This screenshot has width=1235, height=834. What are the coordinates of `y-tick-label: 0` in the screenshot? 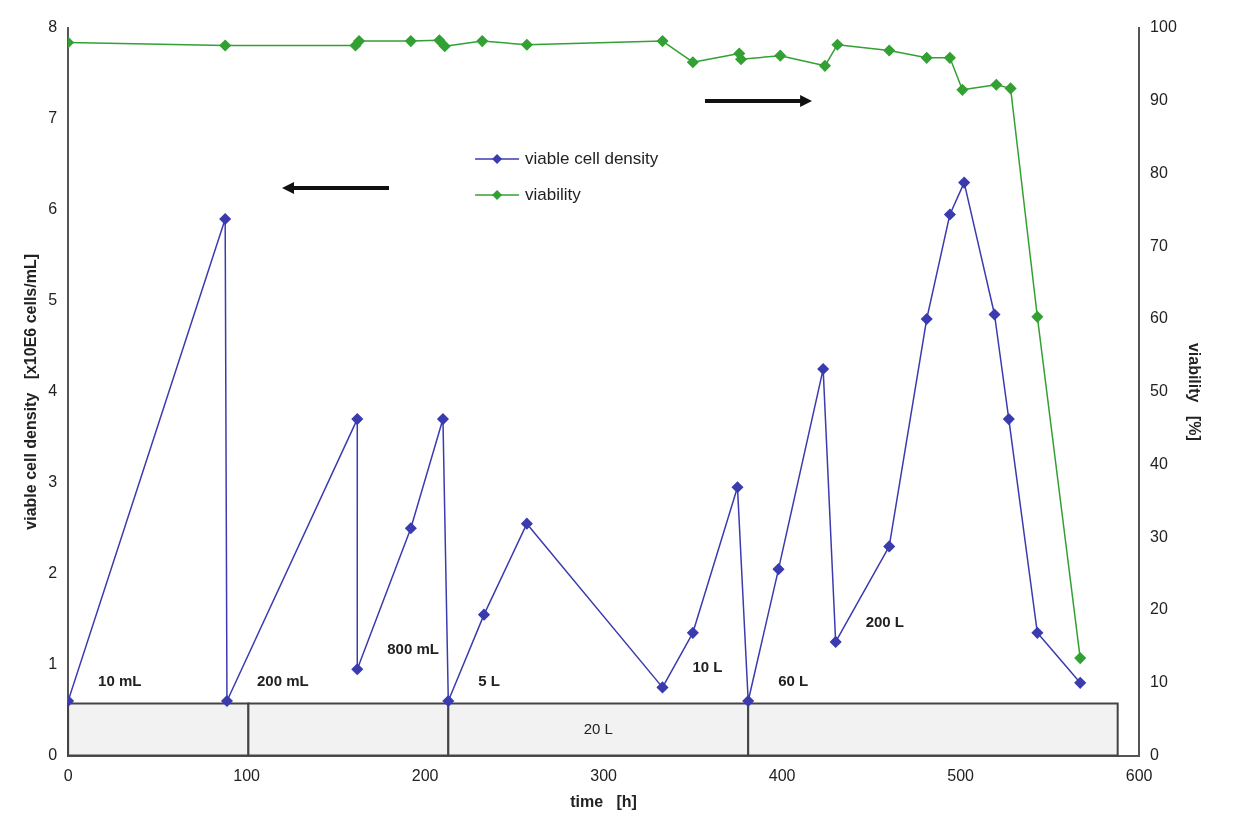 It's located at (53, 755).